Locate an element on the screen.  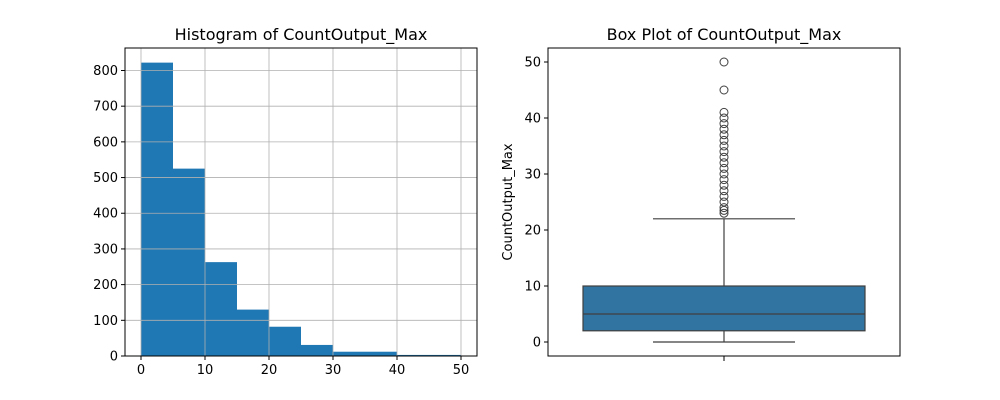
histogram-y-tick-label: 600 is located at coordinates (105, 142).